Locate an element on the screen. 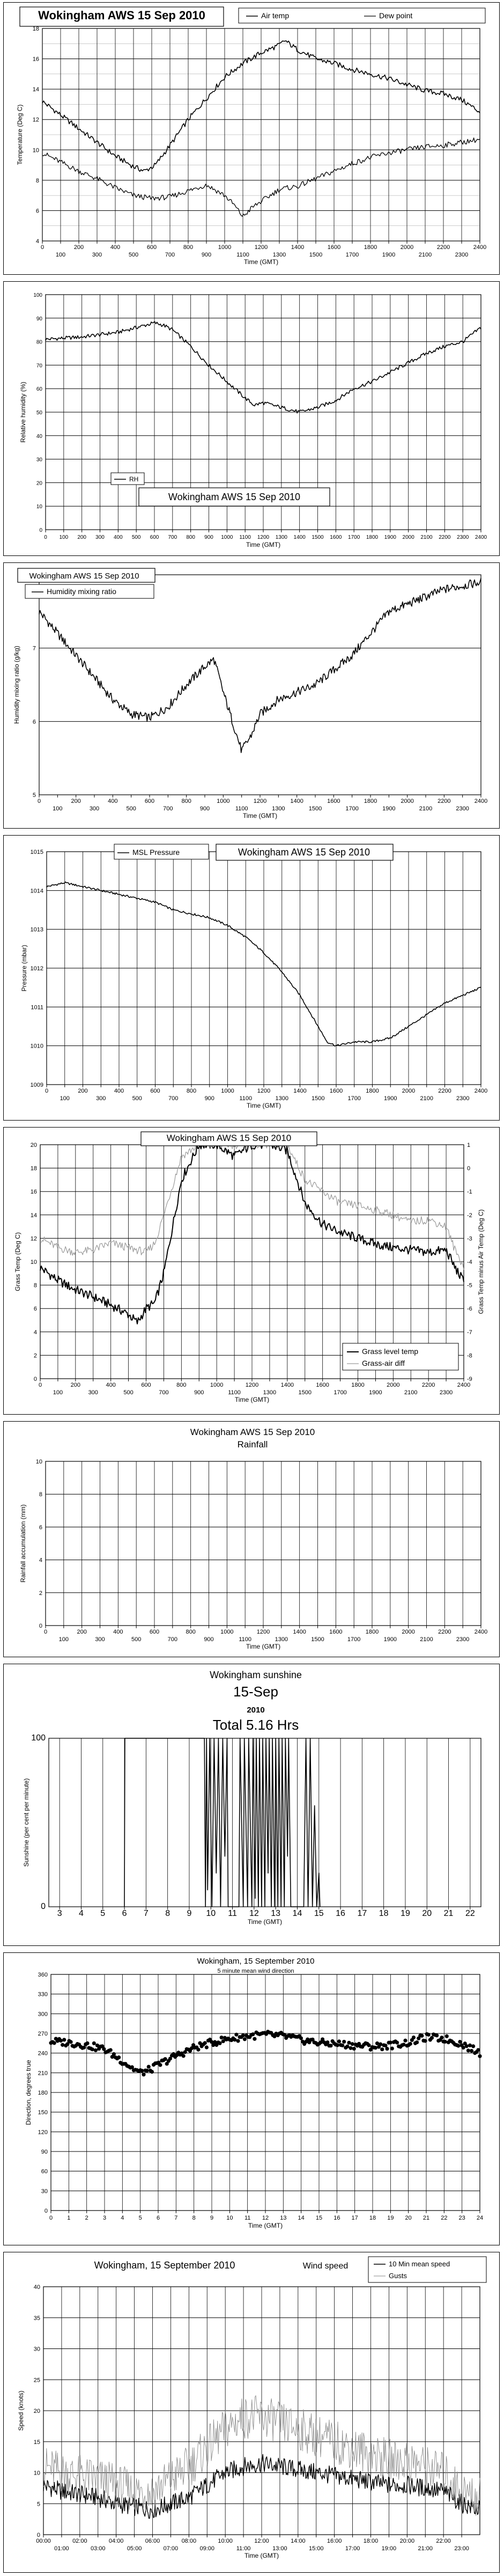 Image resolution: width=504 pixels, height=2576 pixels. x-tick-label: 5 is located at coordinates (140, 2218).